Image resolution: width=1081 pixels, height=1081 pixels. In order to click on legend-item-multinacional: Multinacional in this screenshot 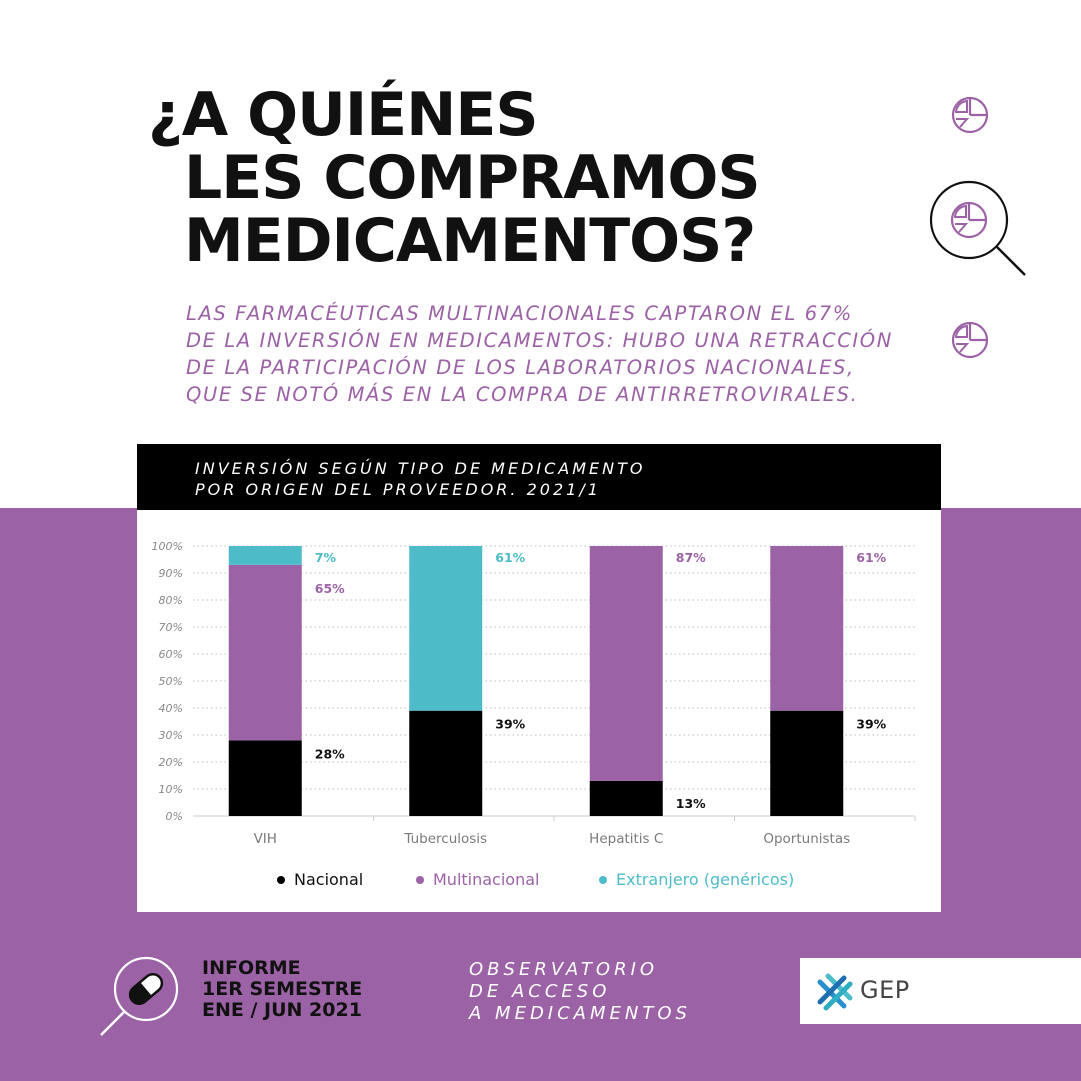, I will do `click(477, 879)`.